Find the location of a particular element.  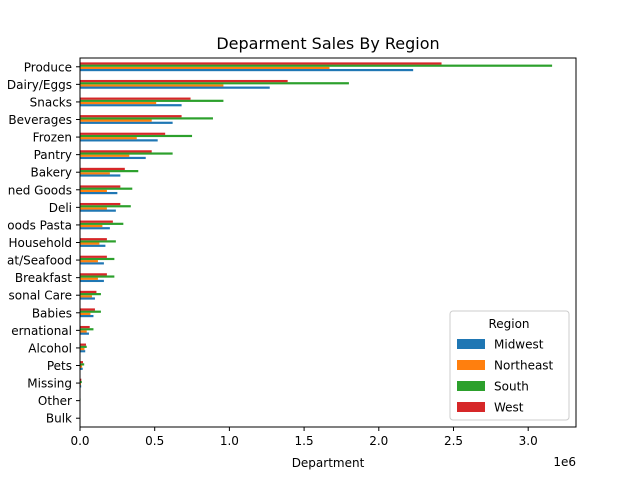

y-tick-label: Frozen is located at coordinates (52, 138).